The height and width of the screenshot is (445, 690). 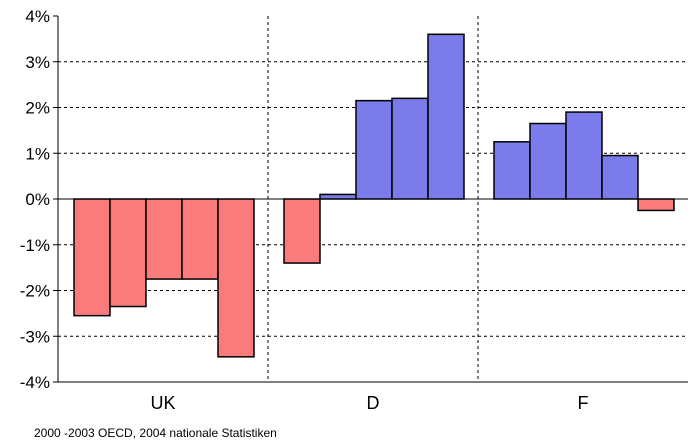 I want to click on y-tick-label: 1%, so click(x=37, y=153).